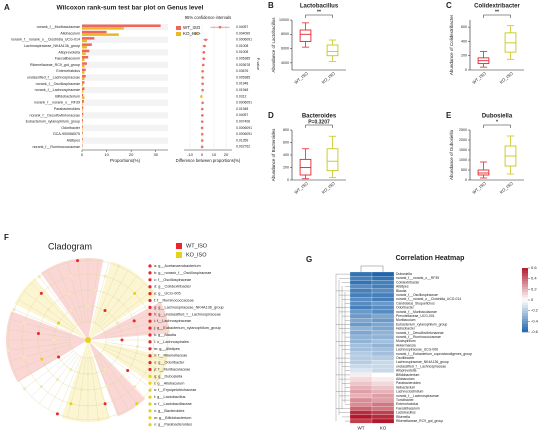 This screenshot has height=434, width=550. I want to click on p-value: 0.01359, so click(242, 140).